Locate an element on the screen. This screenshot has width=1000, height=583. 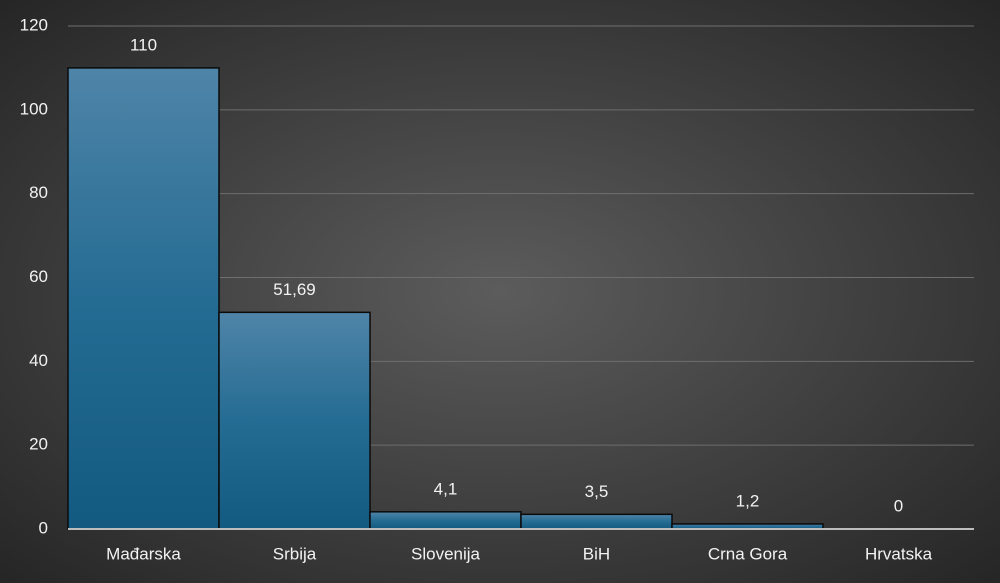
y-tick-label: 60 is located at coordinates (38, 276).